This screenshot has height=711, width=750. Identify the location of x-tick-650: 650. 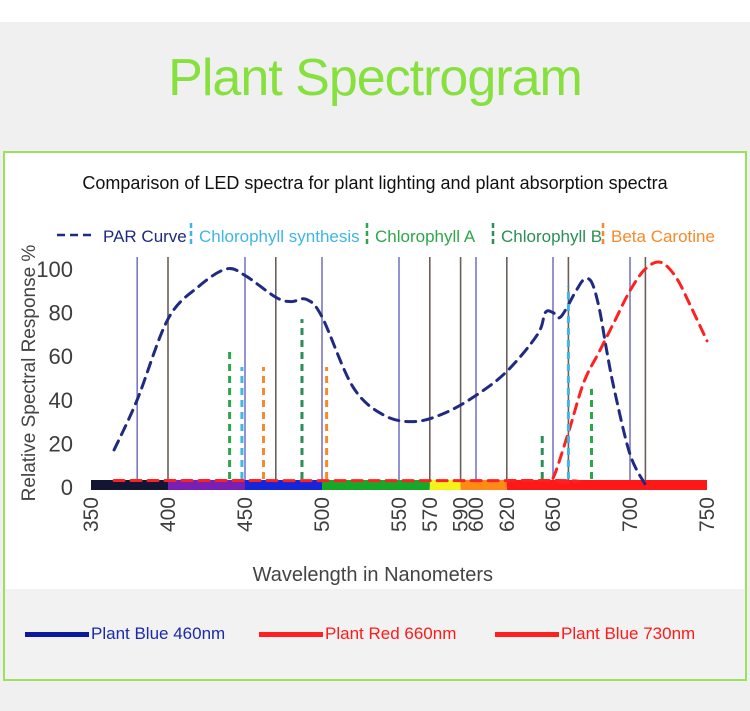
(553, 514).